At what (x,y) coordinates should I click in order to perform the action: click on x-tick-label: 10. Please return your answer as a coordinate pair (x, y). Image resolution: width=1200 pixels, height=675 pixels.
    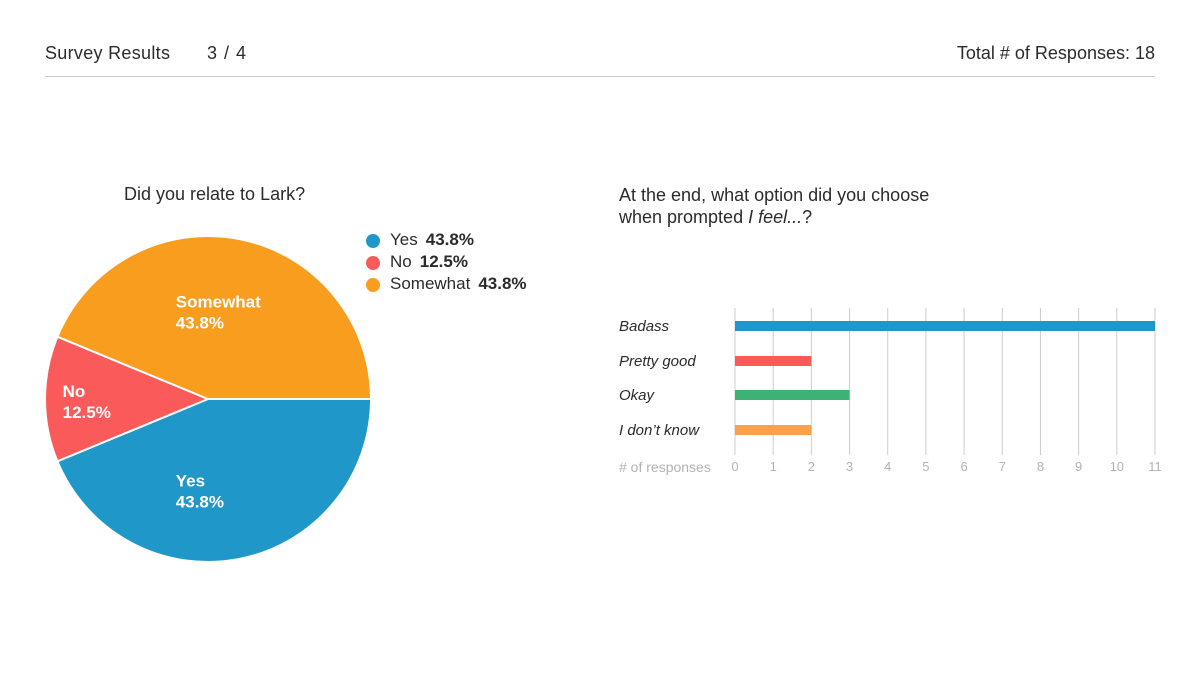
    Looking at the image, I should click on (1117, 466).